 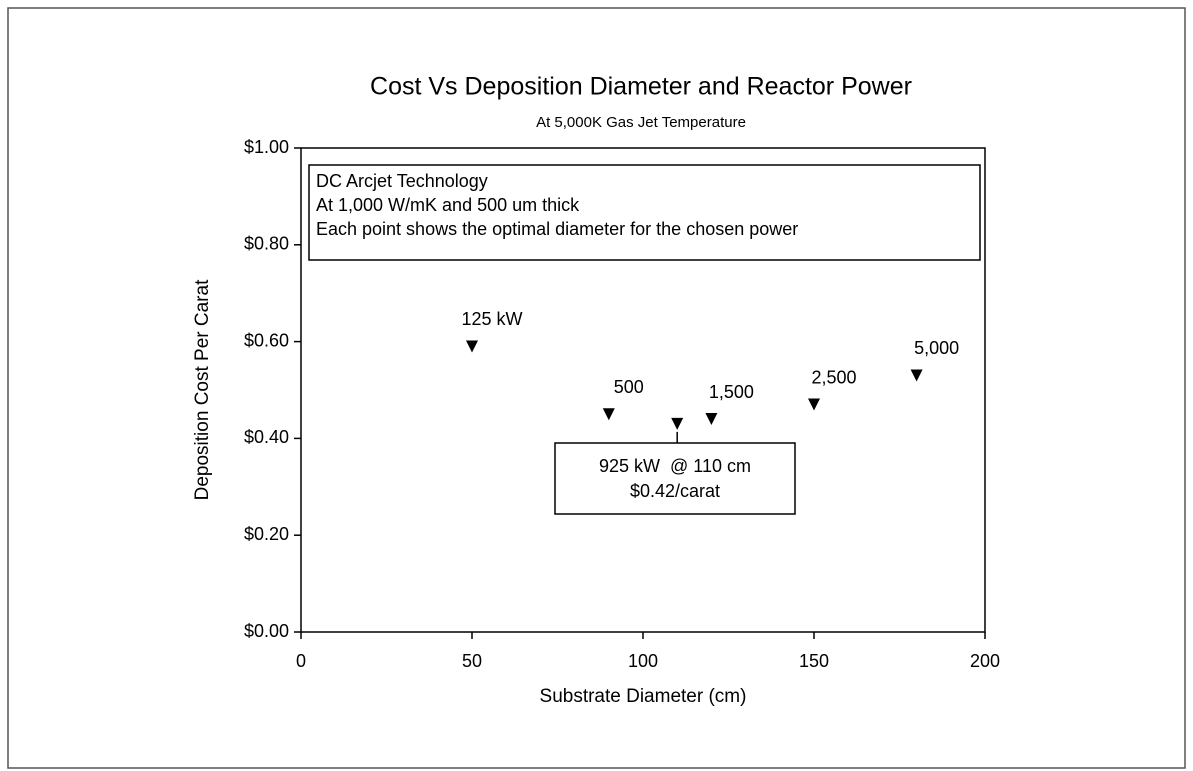 What do you see at coordinates (491, 319) in the screenshot?
I see `point-label: 125 kW` at bounding box center [491, 319].